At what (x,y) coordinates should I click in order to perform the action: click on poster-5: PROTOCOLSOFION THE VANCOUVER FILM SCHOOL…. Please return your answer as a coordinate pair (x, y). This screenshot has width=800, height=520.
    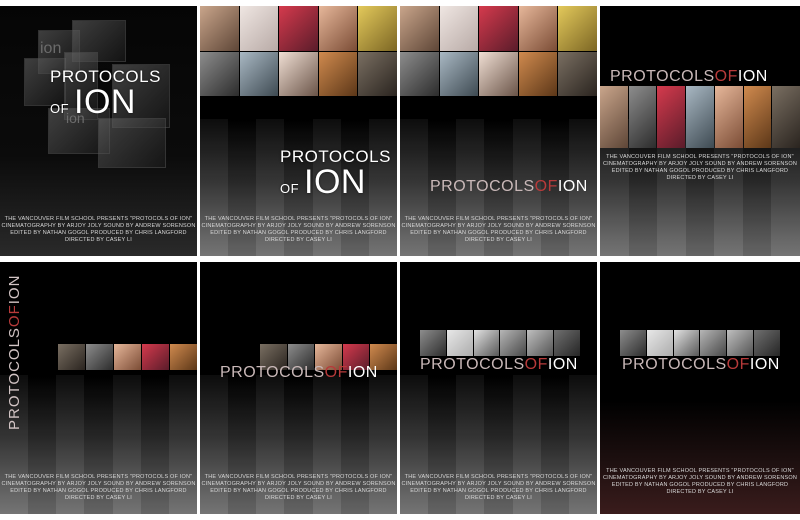
    Looking at the image, I should click on (98, 388).